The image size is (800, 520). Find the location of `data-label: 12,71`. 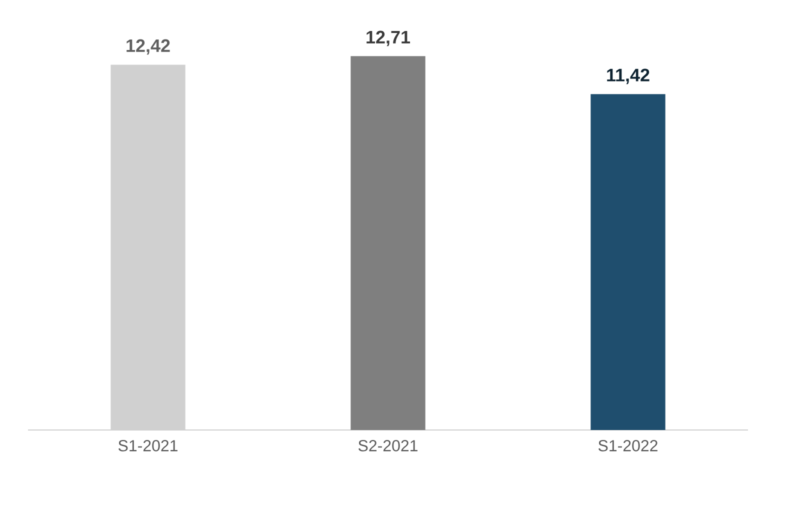

data-label: 12,71 is located at coordinates (388, 38).